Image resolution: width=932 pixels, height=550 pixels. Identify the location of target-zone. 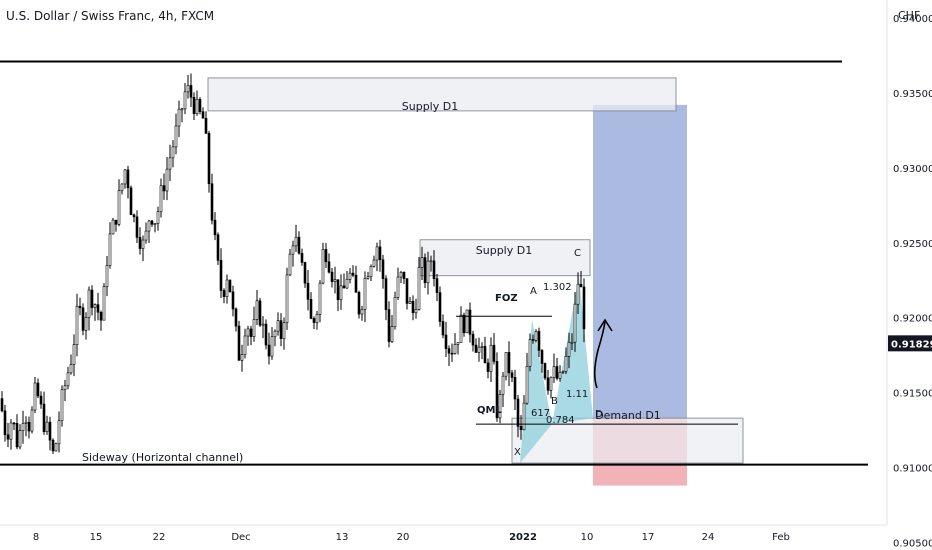
(640, 261).